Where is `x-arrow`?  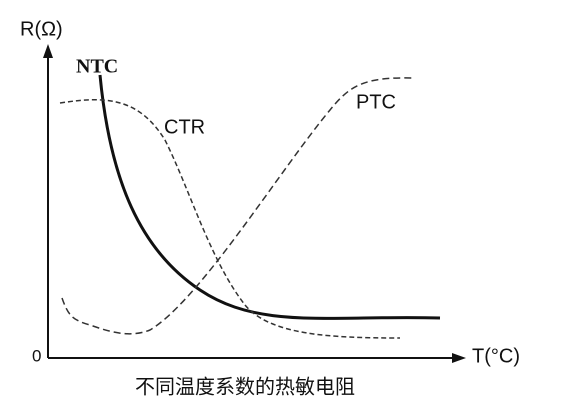
x-arrow is located at coordinates (459, 358).